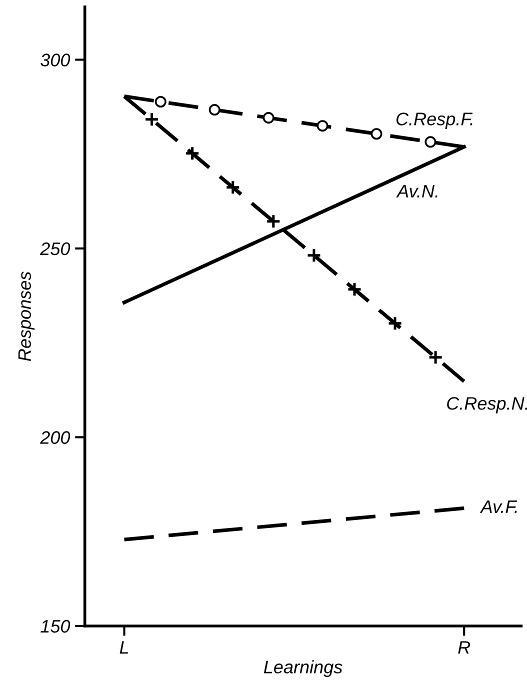 This screenshot has height=686, width=527. Describe the element at coordinates (124, 647) in the screenshot. I see `x-tick-label: L` at that location.